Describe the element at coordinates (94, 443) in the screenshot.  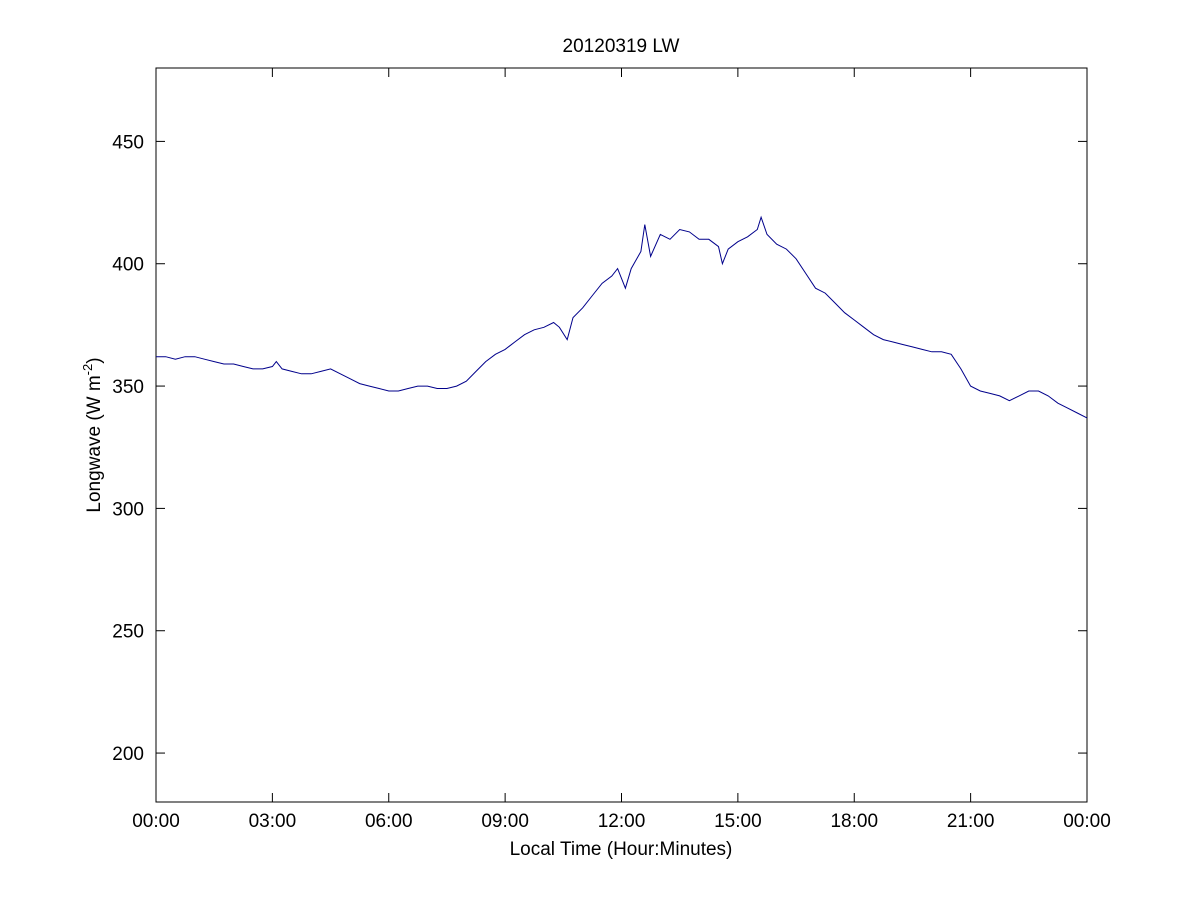
I see `y-axis-label-main: Longwave (W m` at that location.